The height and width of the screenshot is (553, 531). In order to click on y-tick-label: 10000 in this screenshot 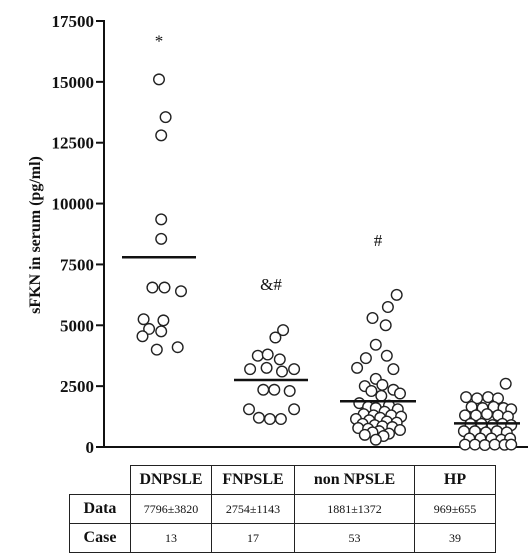, I will do `click(73, 204)`.